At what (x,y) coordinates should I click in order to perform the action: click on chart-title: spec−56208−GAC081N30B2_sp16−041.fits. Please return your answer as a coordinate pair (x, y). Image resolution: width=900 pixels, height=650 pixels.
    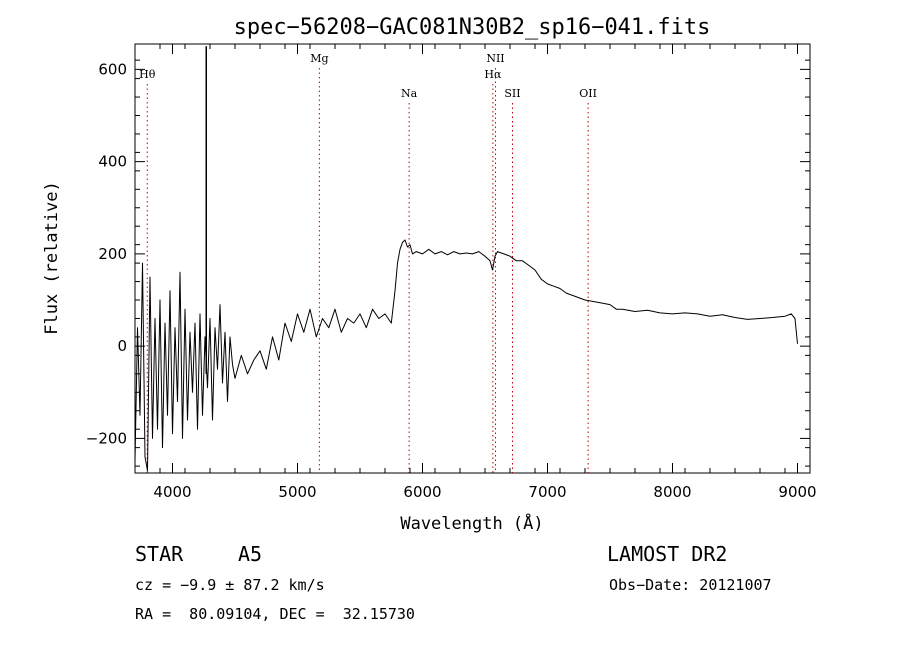
    Looking at the image, I should click on (472, 27).